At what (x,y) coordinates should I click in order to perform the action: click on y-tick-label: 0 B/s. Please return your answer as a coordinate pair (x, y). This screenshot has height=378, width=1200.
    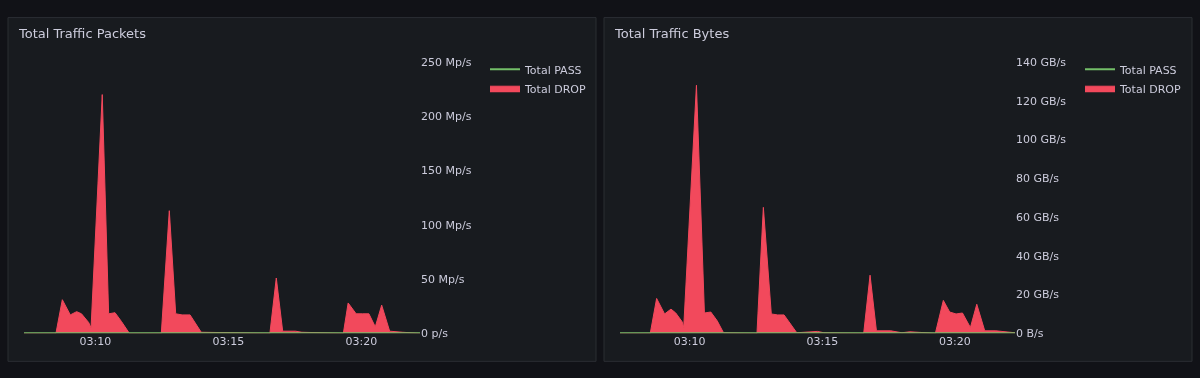
    Looking at the image, I should click on (1030, 334).